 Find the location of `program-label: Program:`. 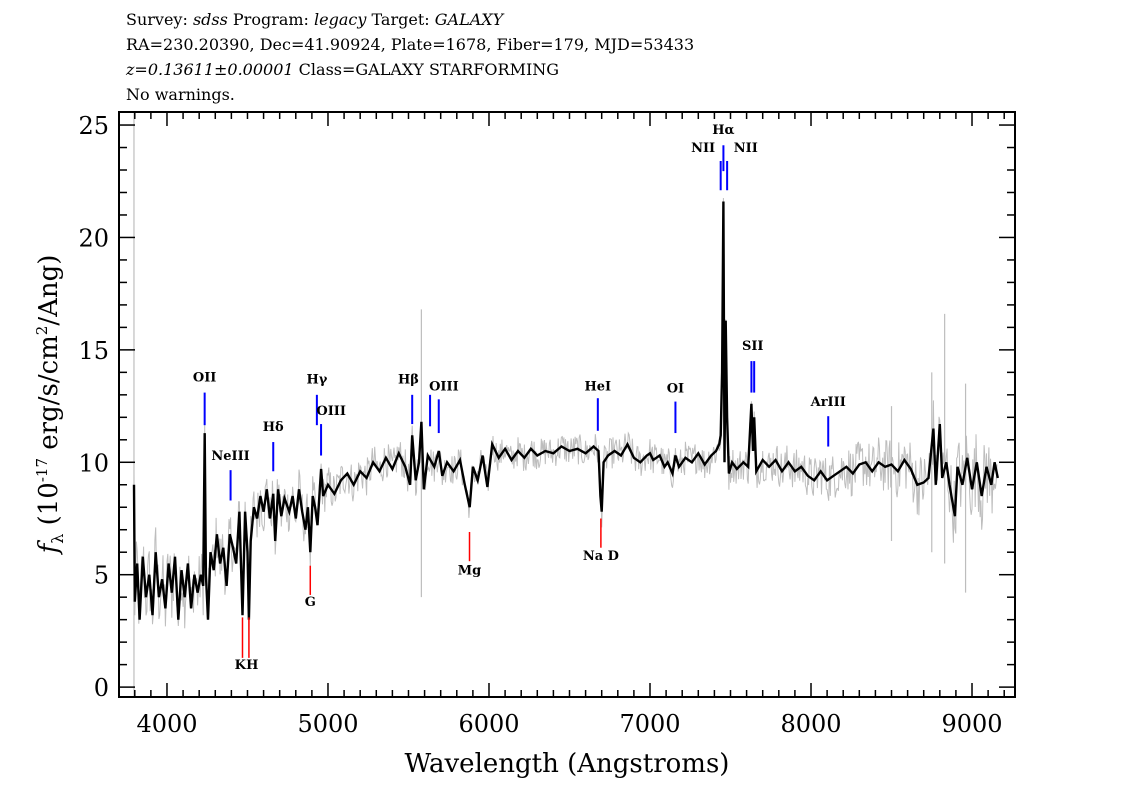

program-label: Program: is located at coordinates (271, 19).